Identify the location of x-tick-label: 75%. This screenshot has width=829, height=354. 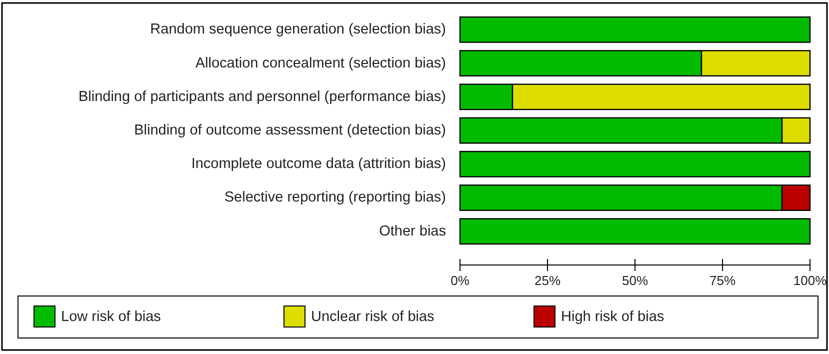
(722, 280).